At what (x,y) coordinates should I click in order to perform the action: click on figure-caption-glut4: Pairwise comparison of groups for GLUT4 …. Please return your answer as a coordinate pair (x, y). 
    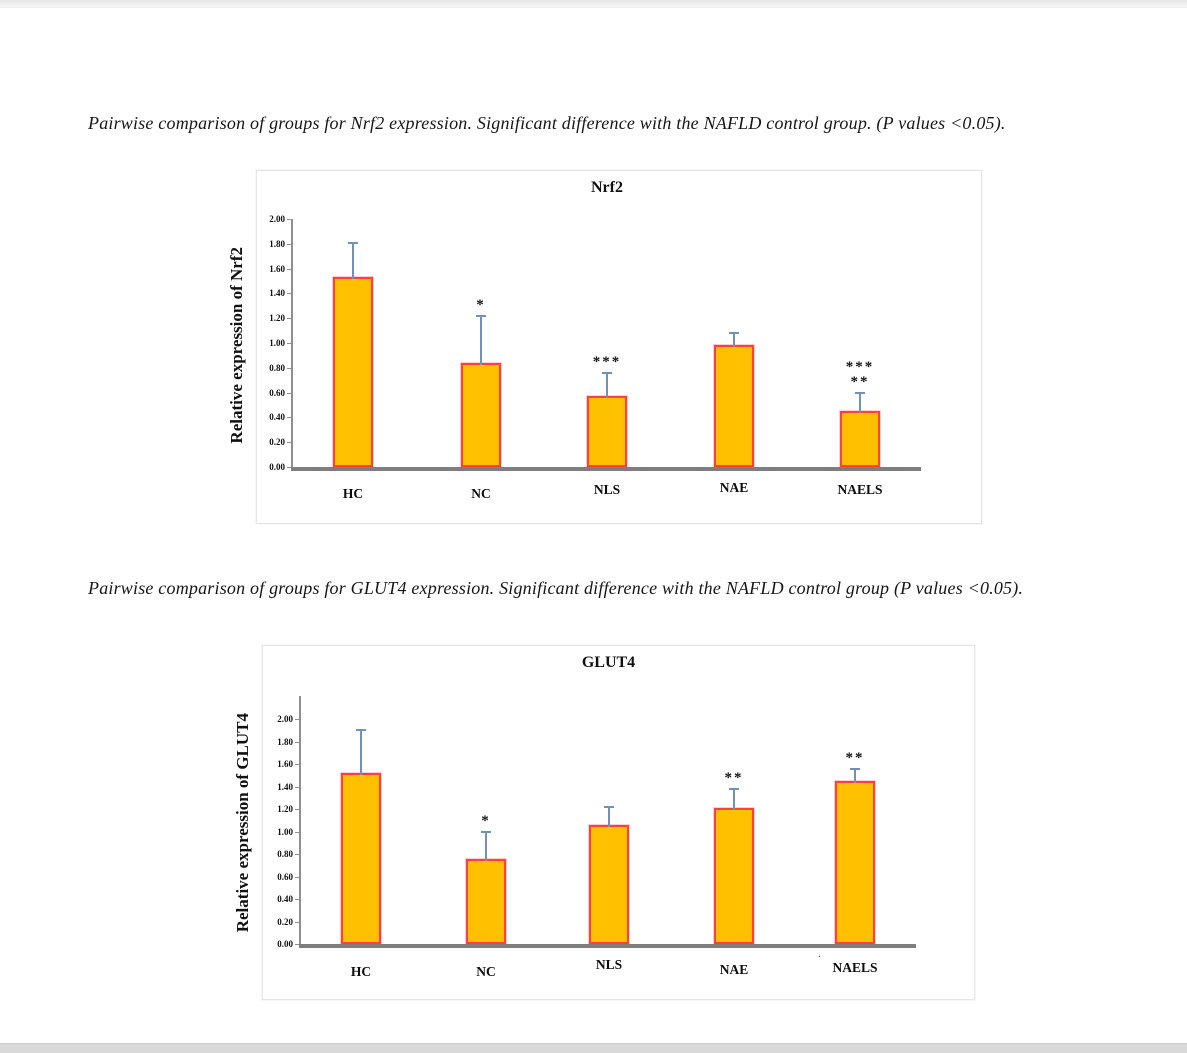
    Looking at the image, I should click on (556, 588).